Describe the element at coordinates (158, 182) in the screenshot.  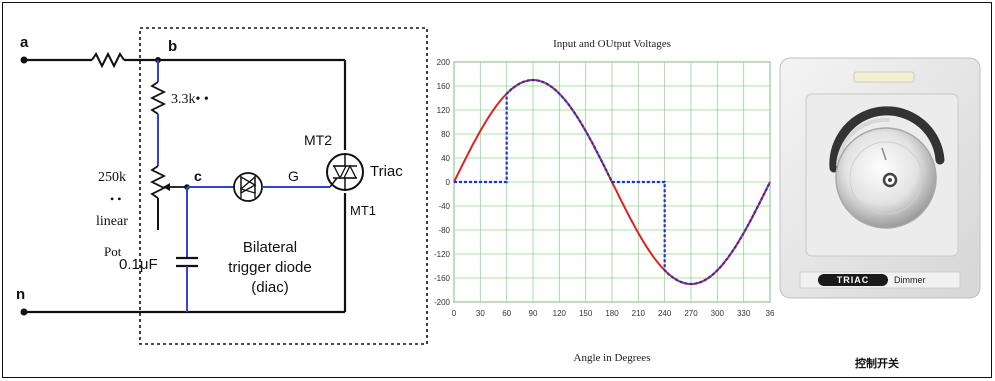
I see `potentiometer` at that location.